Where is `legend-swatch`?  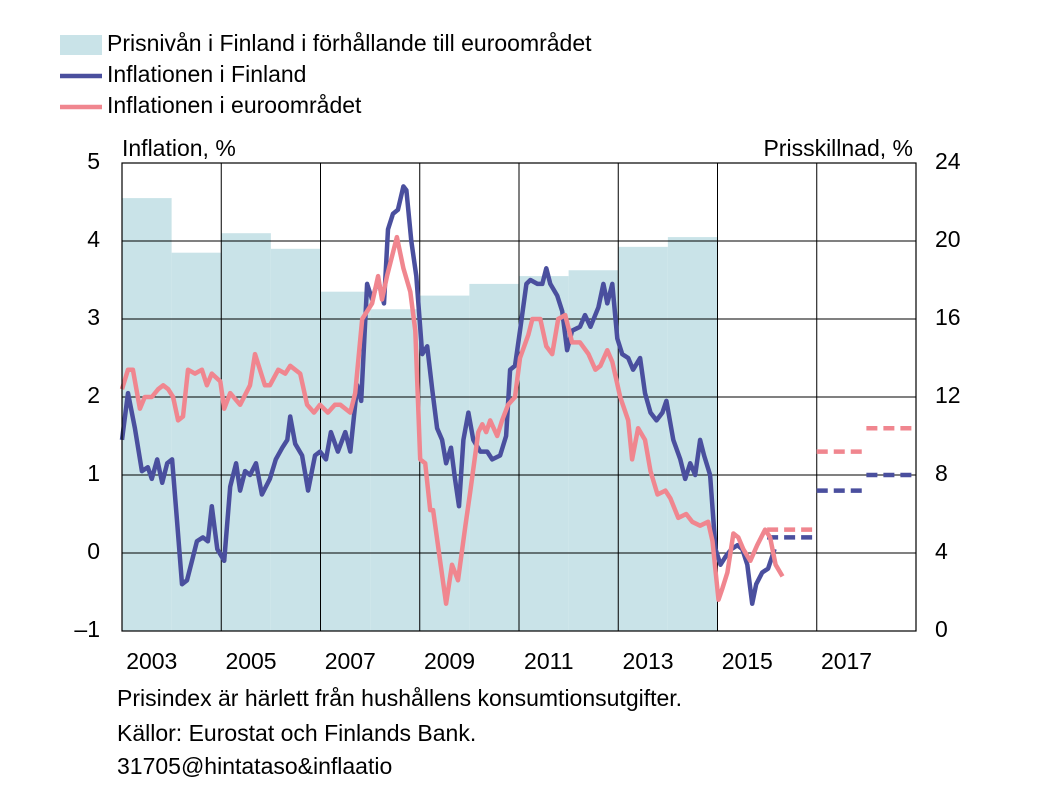
legend-swatch is located at coordinates (81, 45).